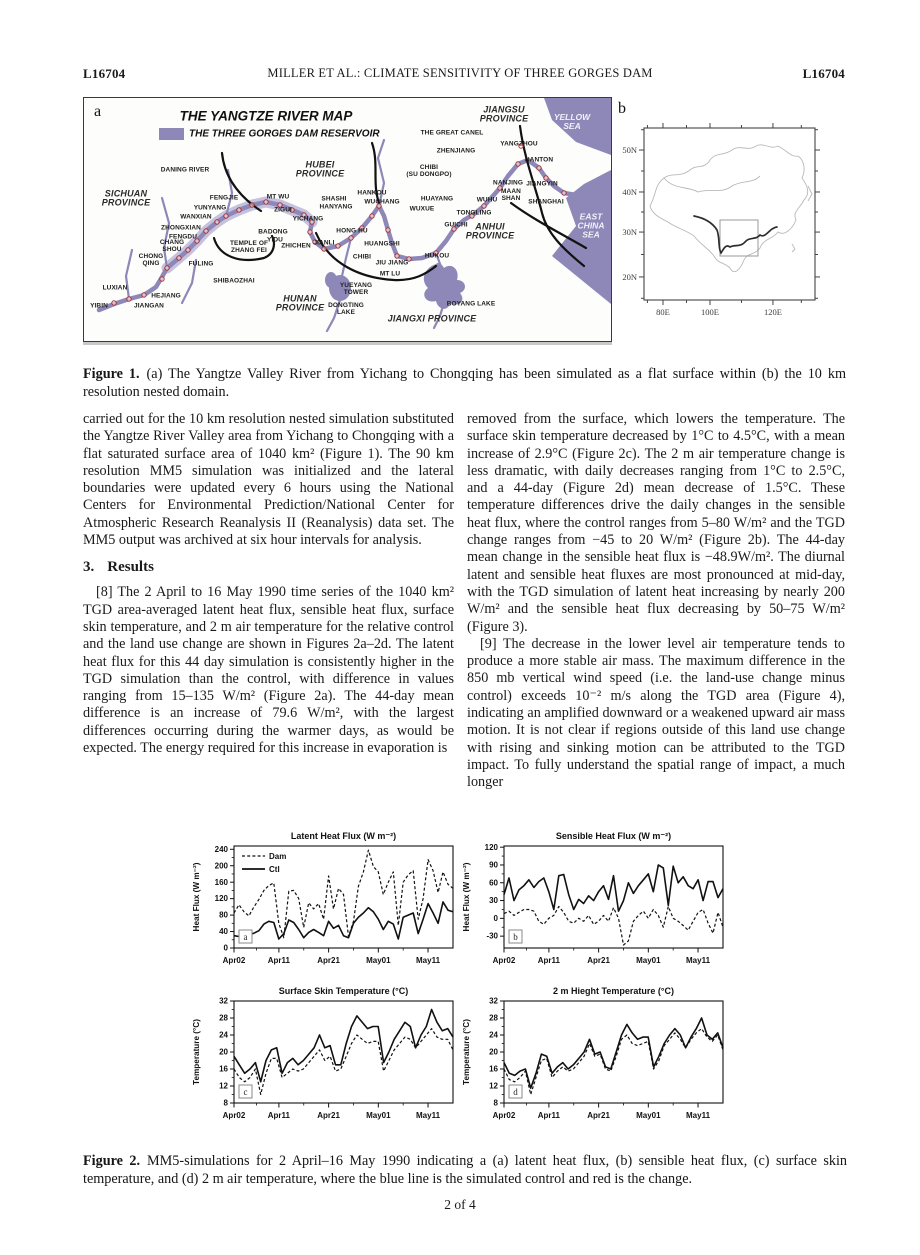 The height and width of the screenshot is (1255, 920). Describe the element at coordinates (519, 144) in the screenshot. I see `map-label: YANGZHOU` at that location.